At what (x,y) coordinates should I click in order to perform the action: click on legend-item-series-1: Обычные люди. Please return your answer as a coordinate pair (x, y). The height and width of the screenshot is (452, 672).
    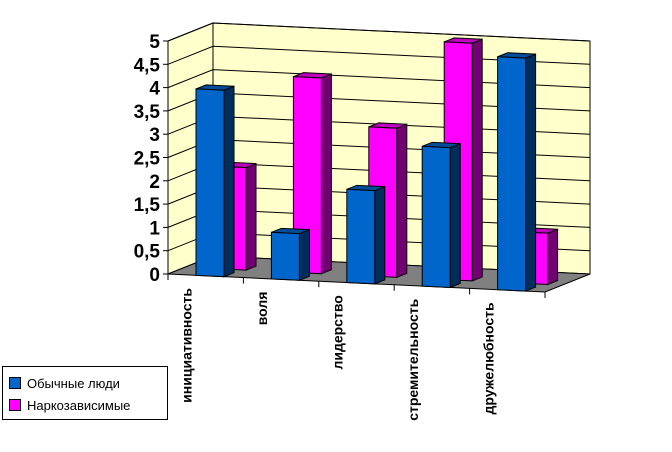
    Looking at the image, I should click on (64, 383).